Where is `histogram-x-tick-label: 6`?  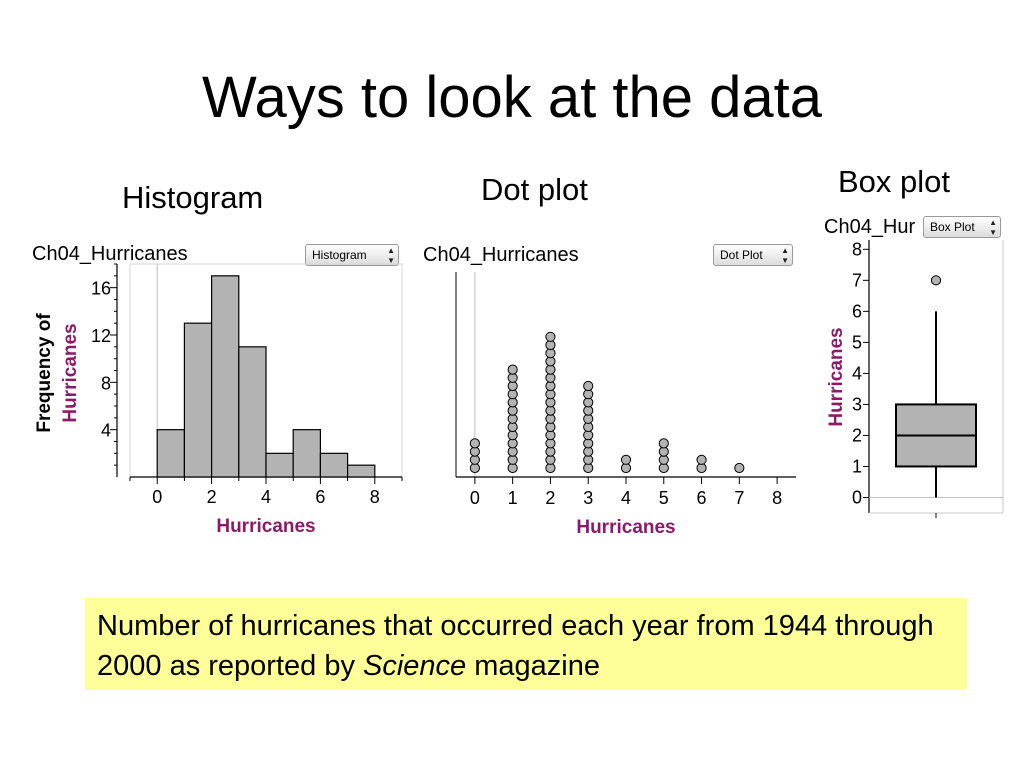
histogram-x-tick-label: 6 is located at coordinates (320, 497).